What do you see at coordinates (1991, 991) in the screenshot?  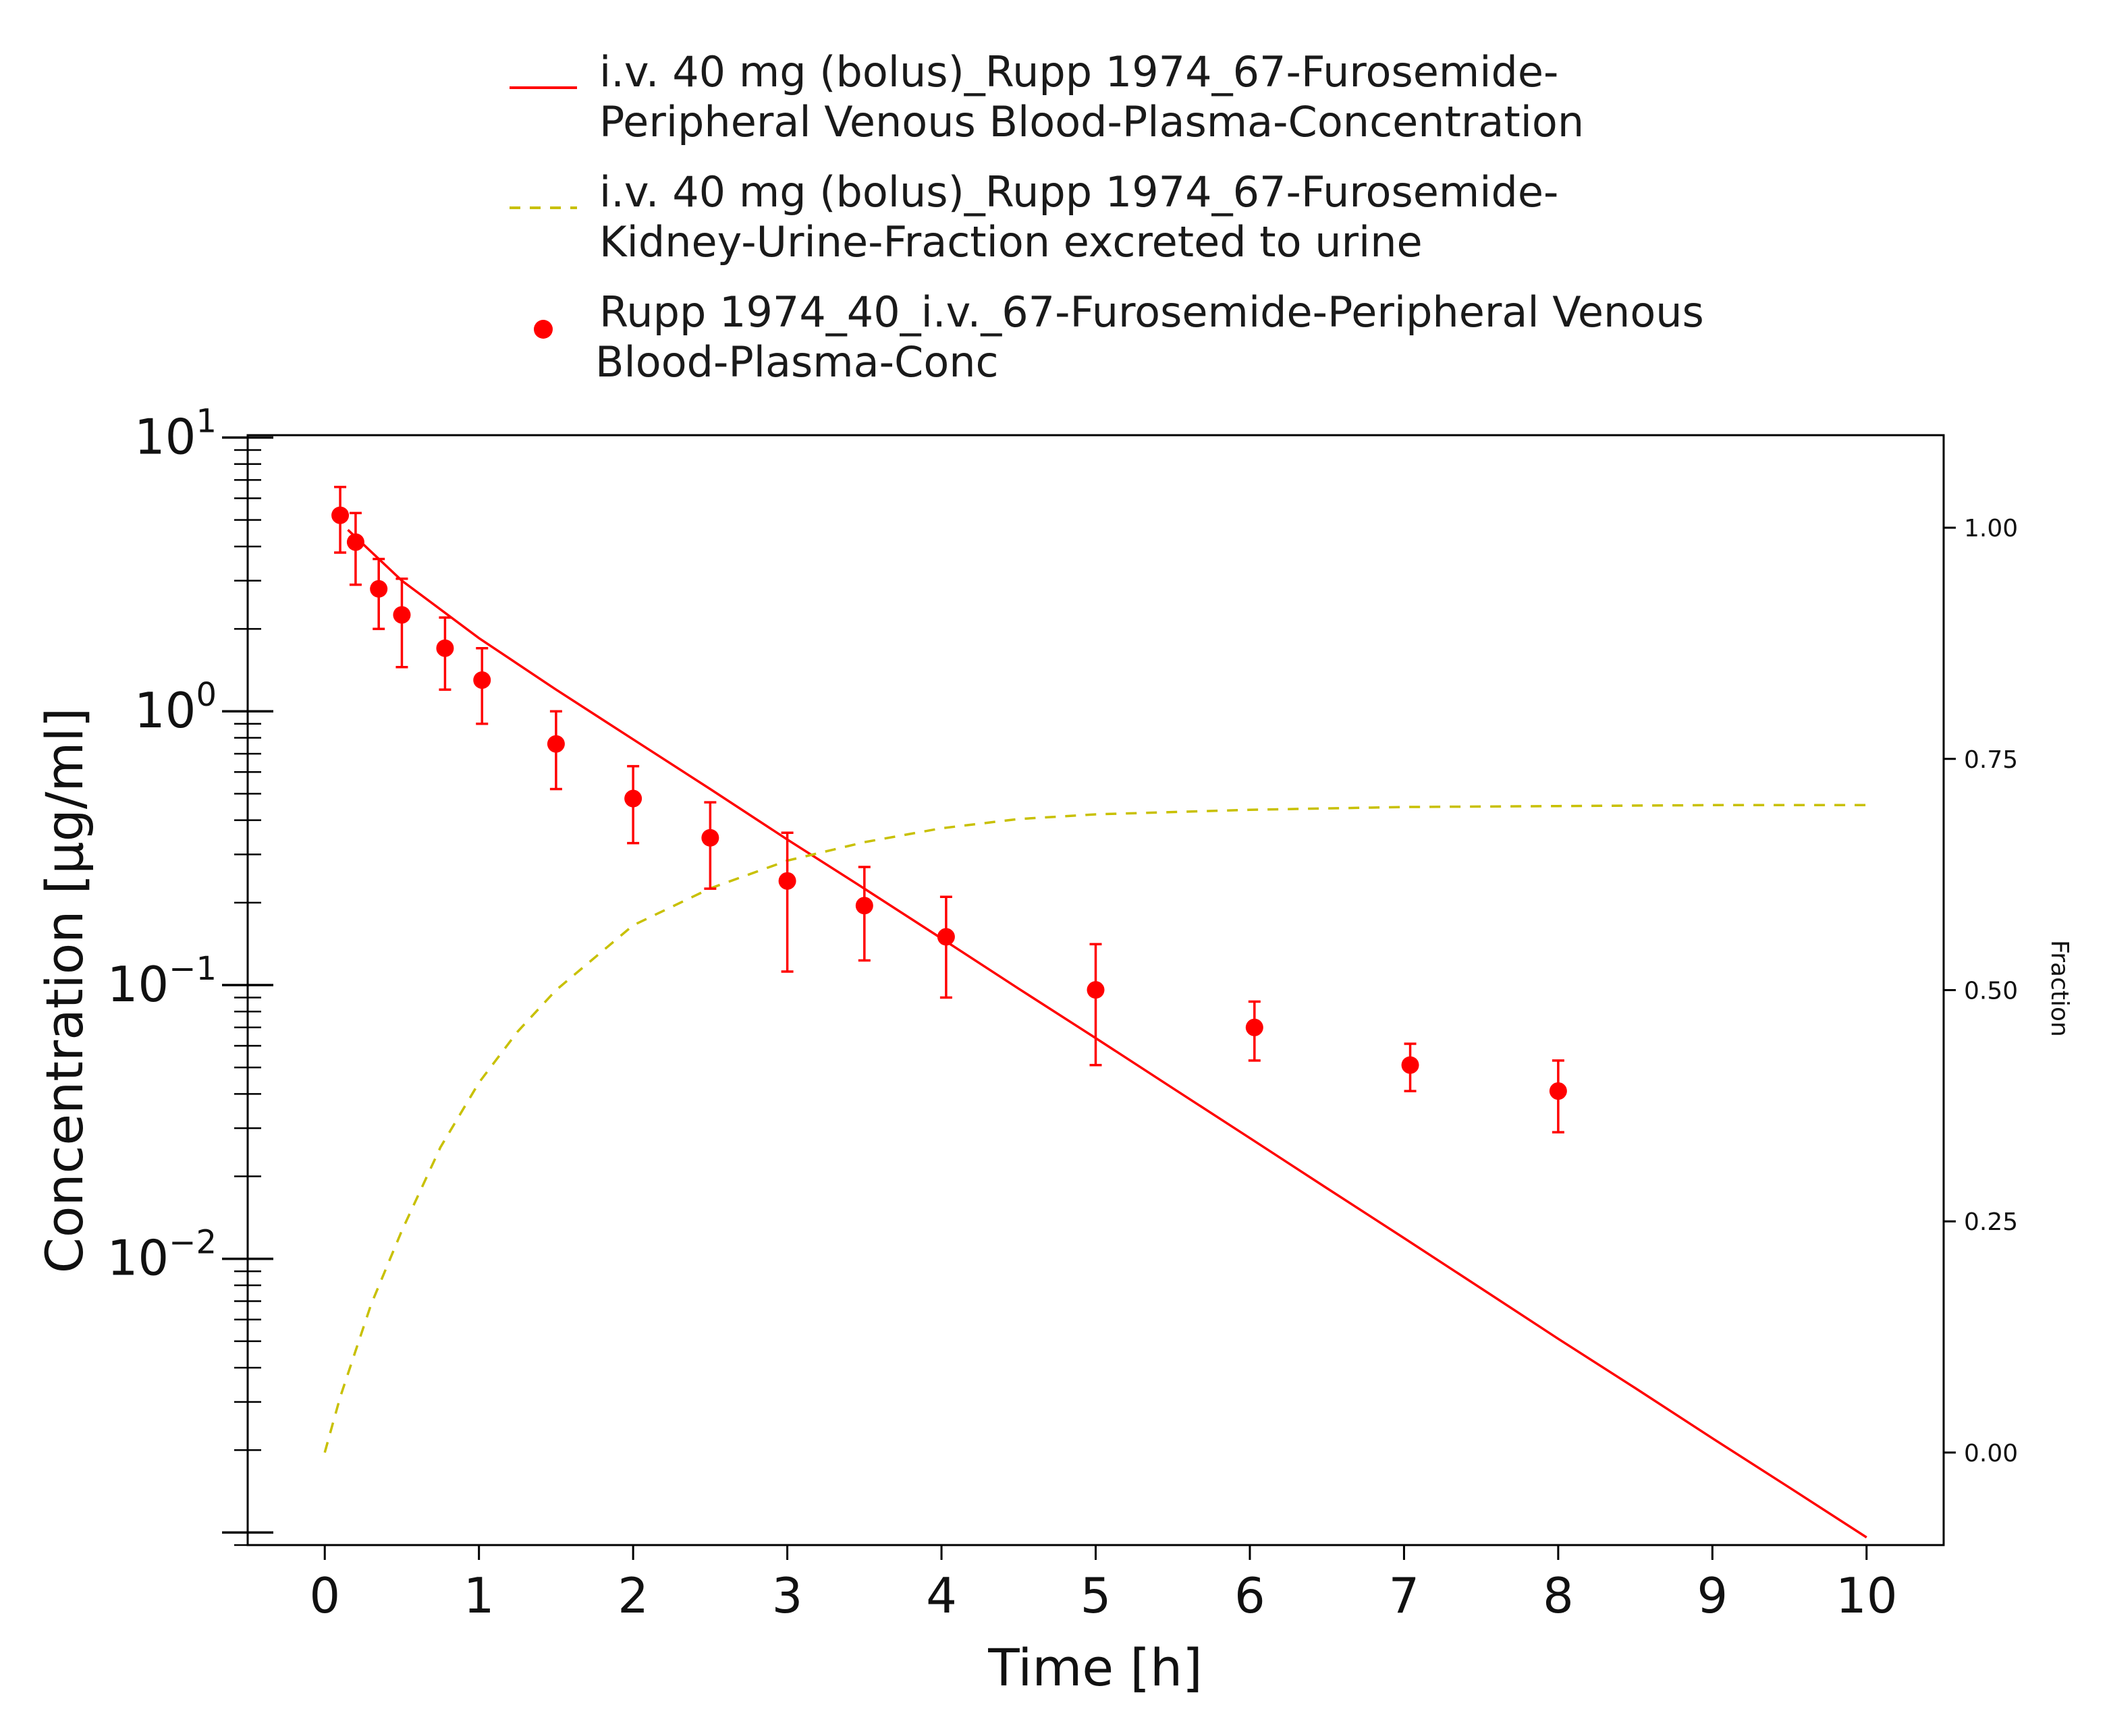 I see `y-right-tick-label: 0.50` at bounding box center [1991, 991].